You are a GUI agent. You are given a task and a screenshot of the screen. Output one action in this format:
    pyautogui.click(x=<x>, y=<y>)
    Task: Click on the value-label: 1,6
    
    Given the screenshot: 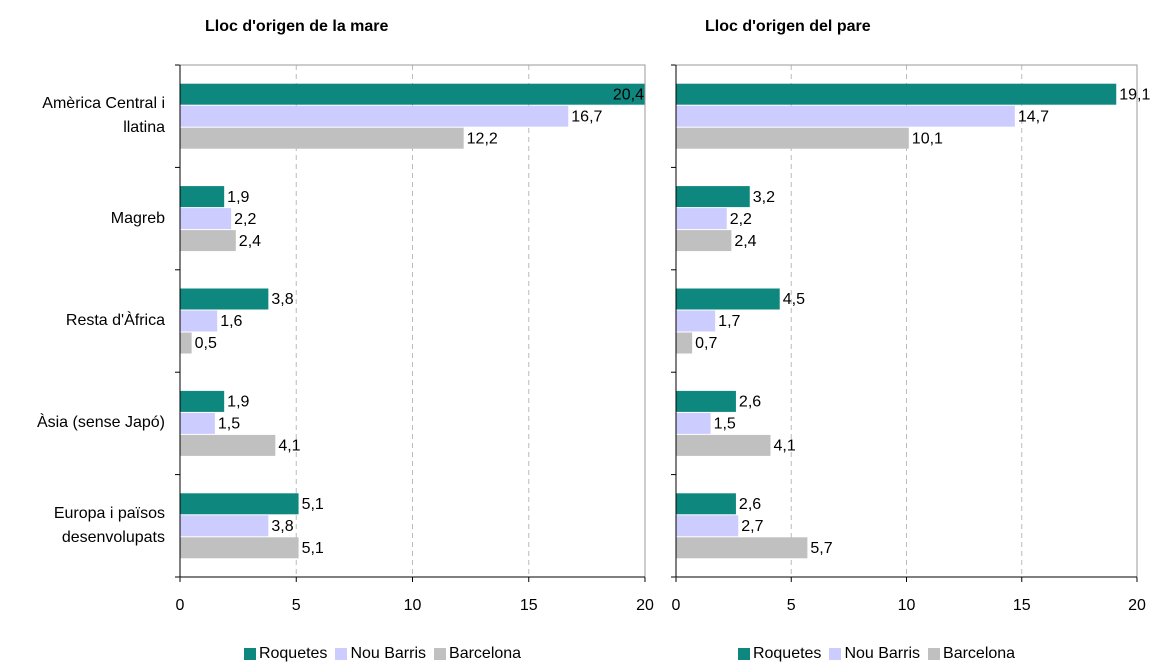 What is the action you would take?
    pyautogui.click(x=231, y=321)
    